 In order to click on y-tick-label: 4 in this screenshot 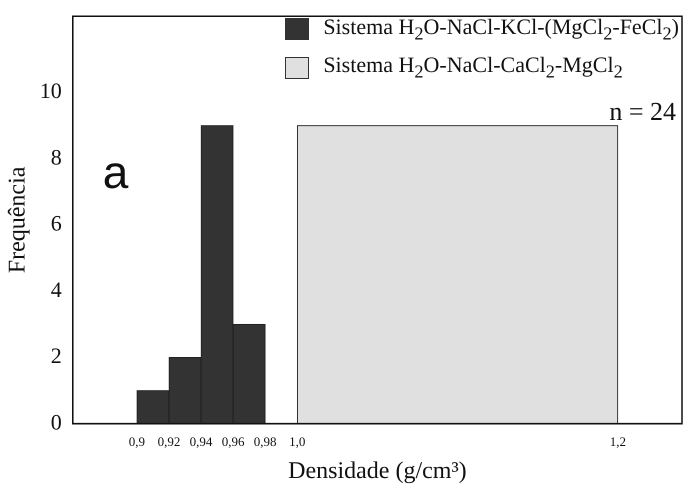, I will do `click(56, 289)`.